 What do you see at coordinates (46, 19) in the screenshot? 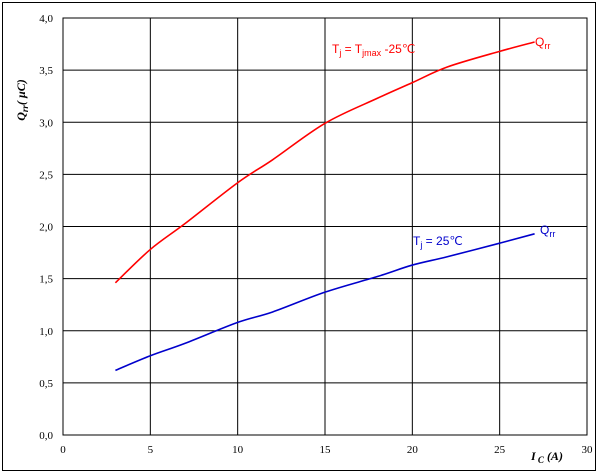
I see `y-tick-label: 4,0` at bounding box center [46, 19].